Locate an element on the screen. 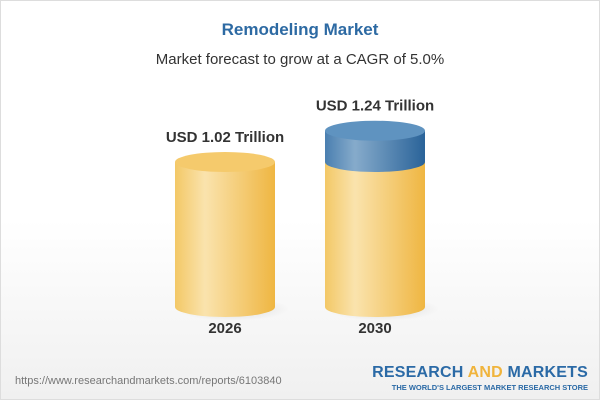 Image resolution: width=600 pixels, height=400 pixels. cylinder-bar-2030 is located at coordinates (375, 239).